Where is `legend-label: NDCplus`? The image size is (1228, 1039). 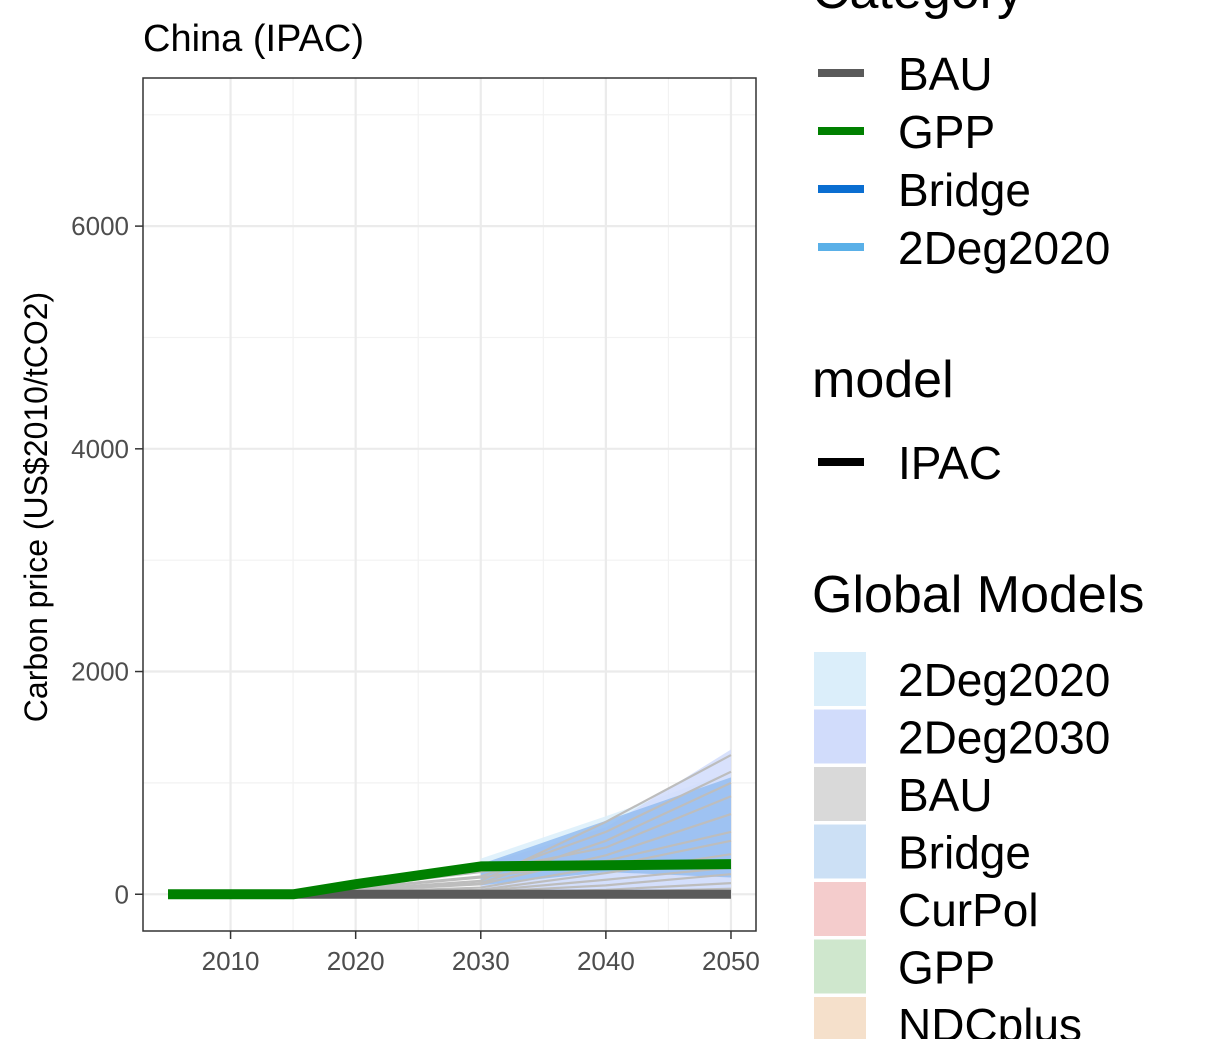
legend-label: NDCplus is located at coordinates (990, 1019).